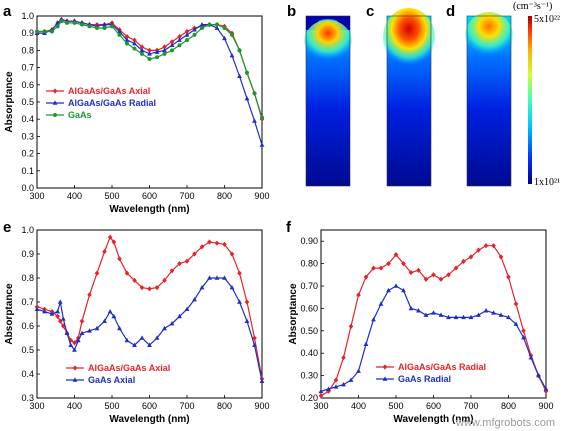 This screenshot has width=567, height=431. Describe the element at coordinates (74, 406) in the screenshot. I see `x-tick-label: 400` at that location.